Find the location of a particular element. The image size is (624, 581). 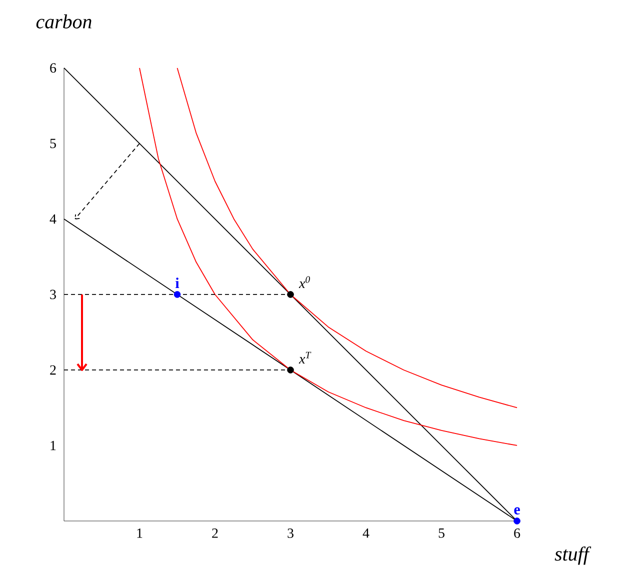

x-tick-label: 2 is located at coordinates (215, 533).